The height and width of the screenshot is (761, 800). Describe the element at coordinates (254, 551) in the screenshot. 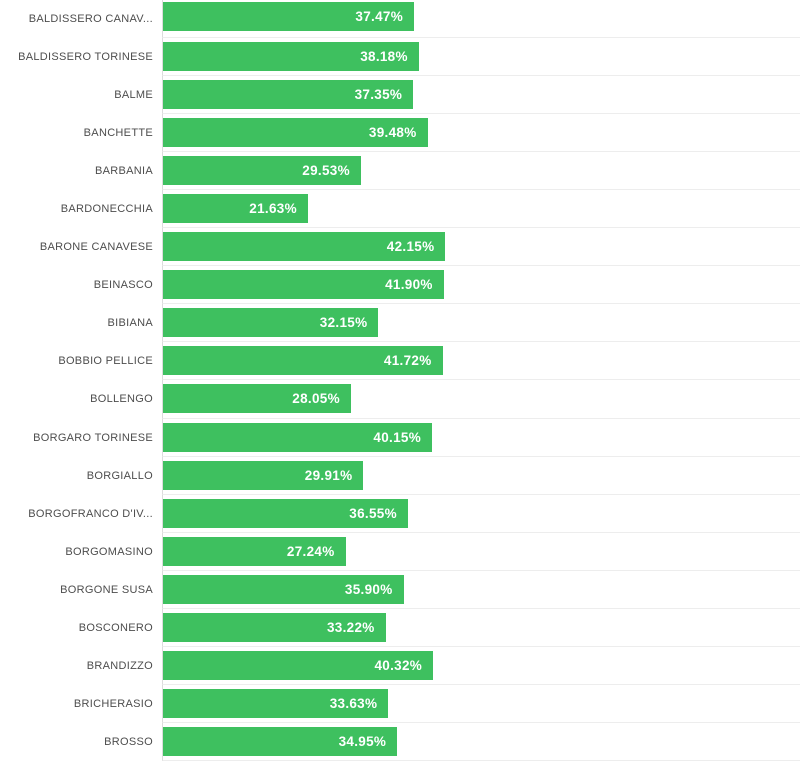

I see `bar: 27.24%` at that location.